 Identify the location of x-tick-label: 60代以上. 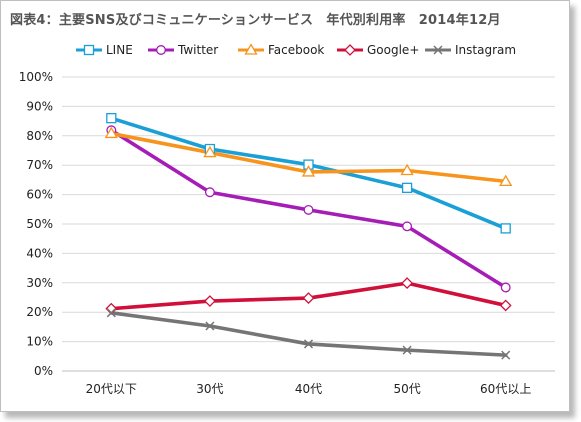
(505, 389).